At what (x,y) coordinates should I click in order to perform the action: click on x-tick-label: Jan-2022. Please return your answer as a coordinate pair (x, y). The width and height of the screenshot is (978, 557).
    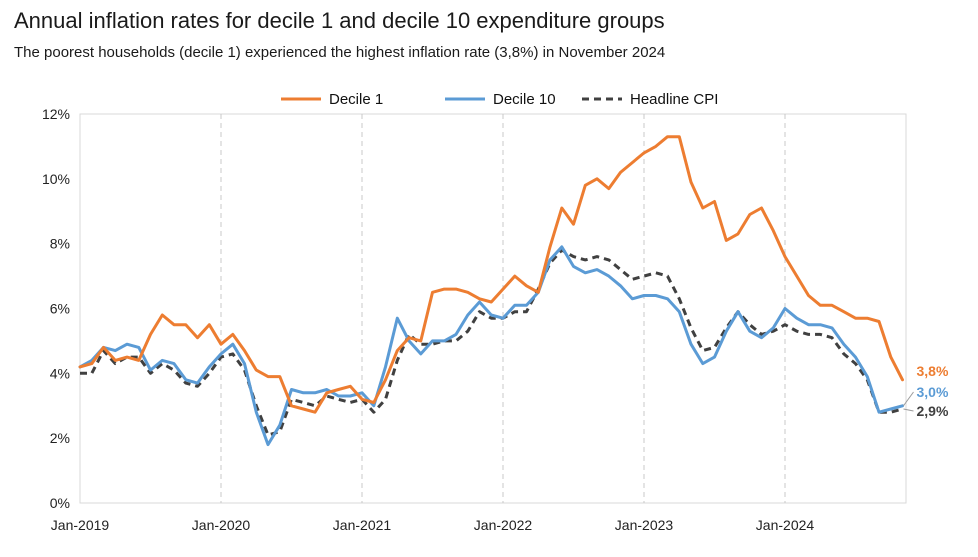
    Looking at the image, I should click on (503, 525).